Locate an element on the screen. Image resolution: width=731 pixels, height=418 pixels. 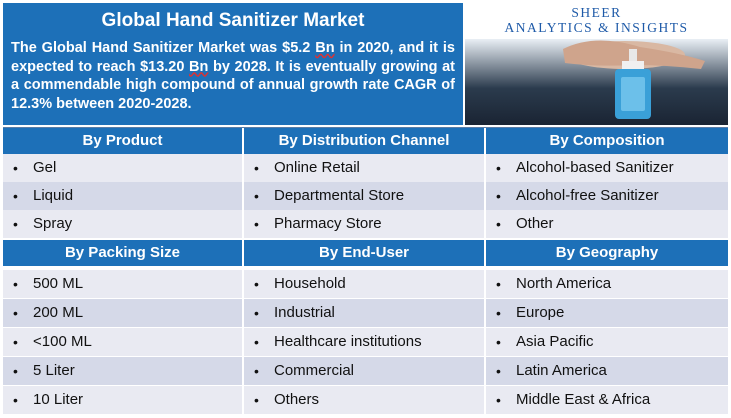
cell-text: Alcohol-free Sanitizer is located at coordinates (587, 195).